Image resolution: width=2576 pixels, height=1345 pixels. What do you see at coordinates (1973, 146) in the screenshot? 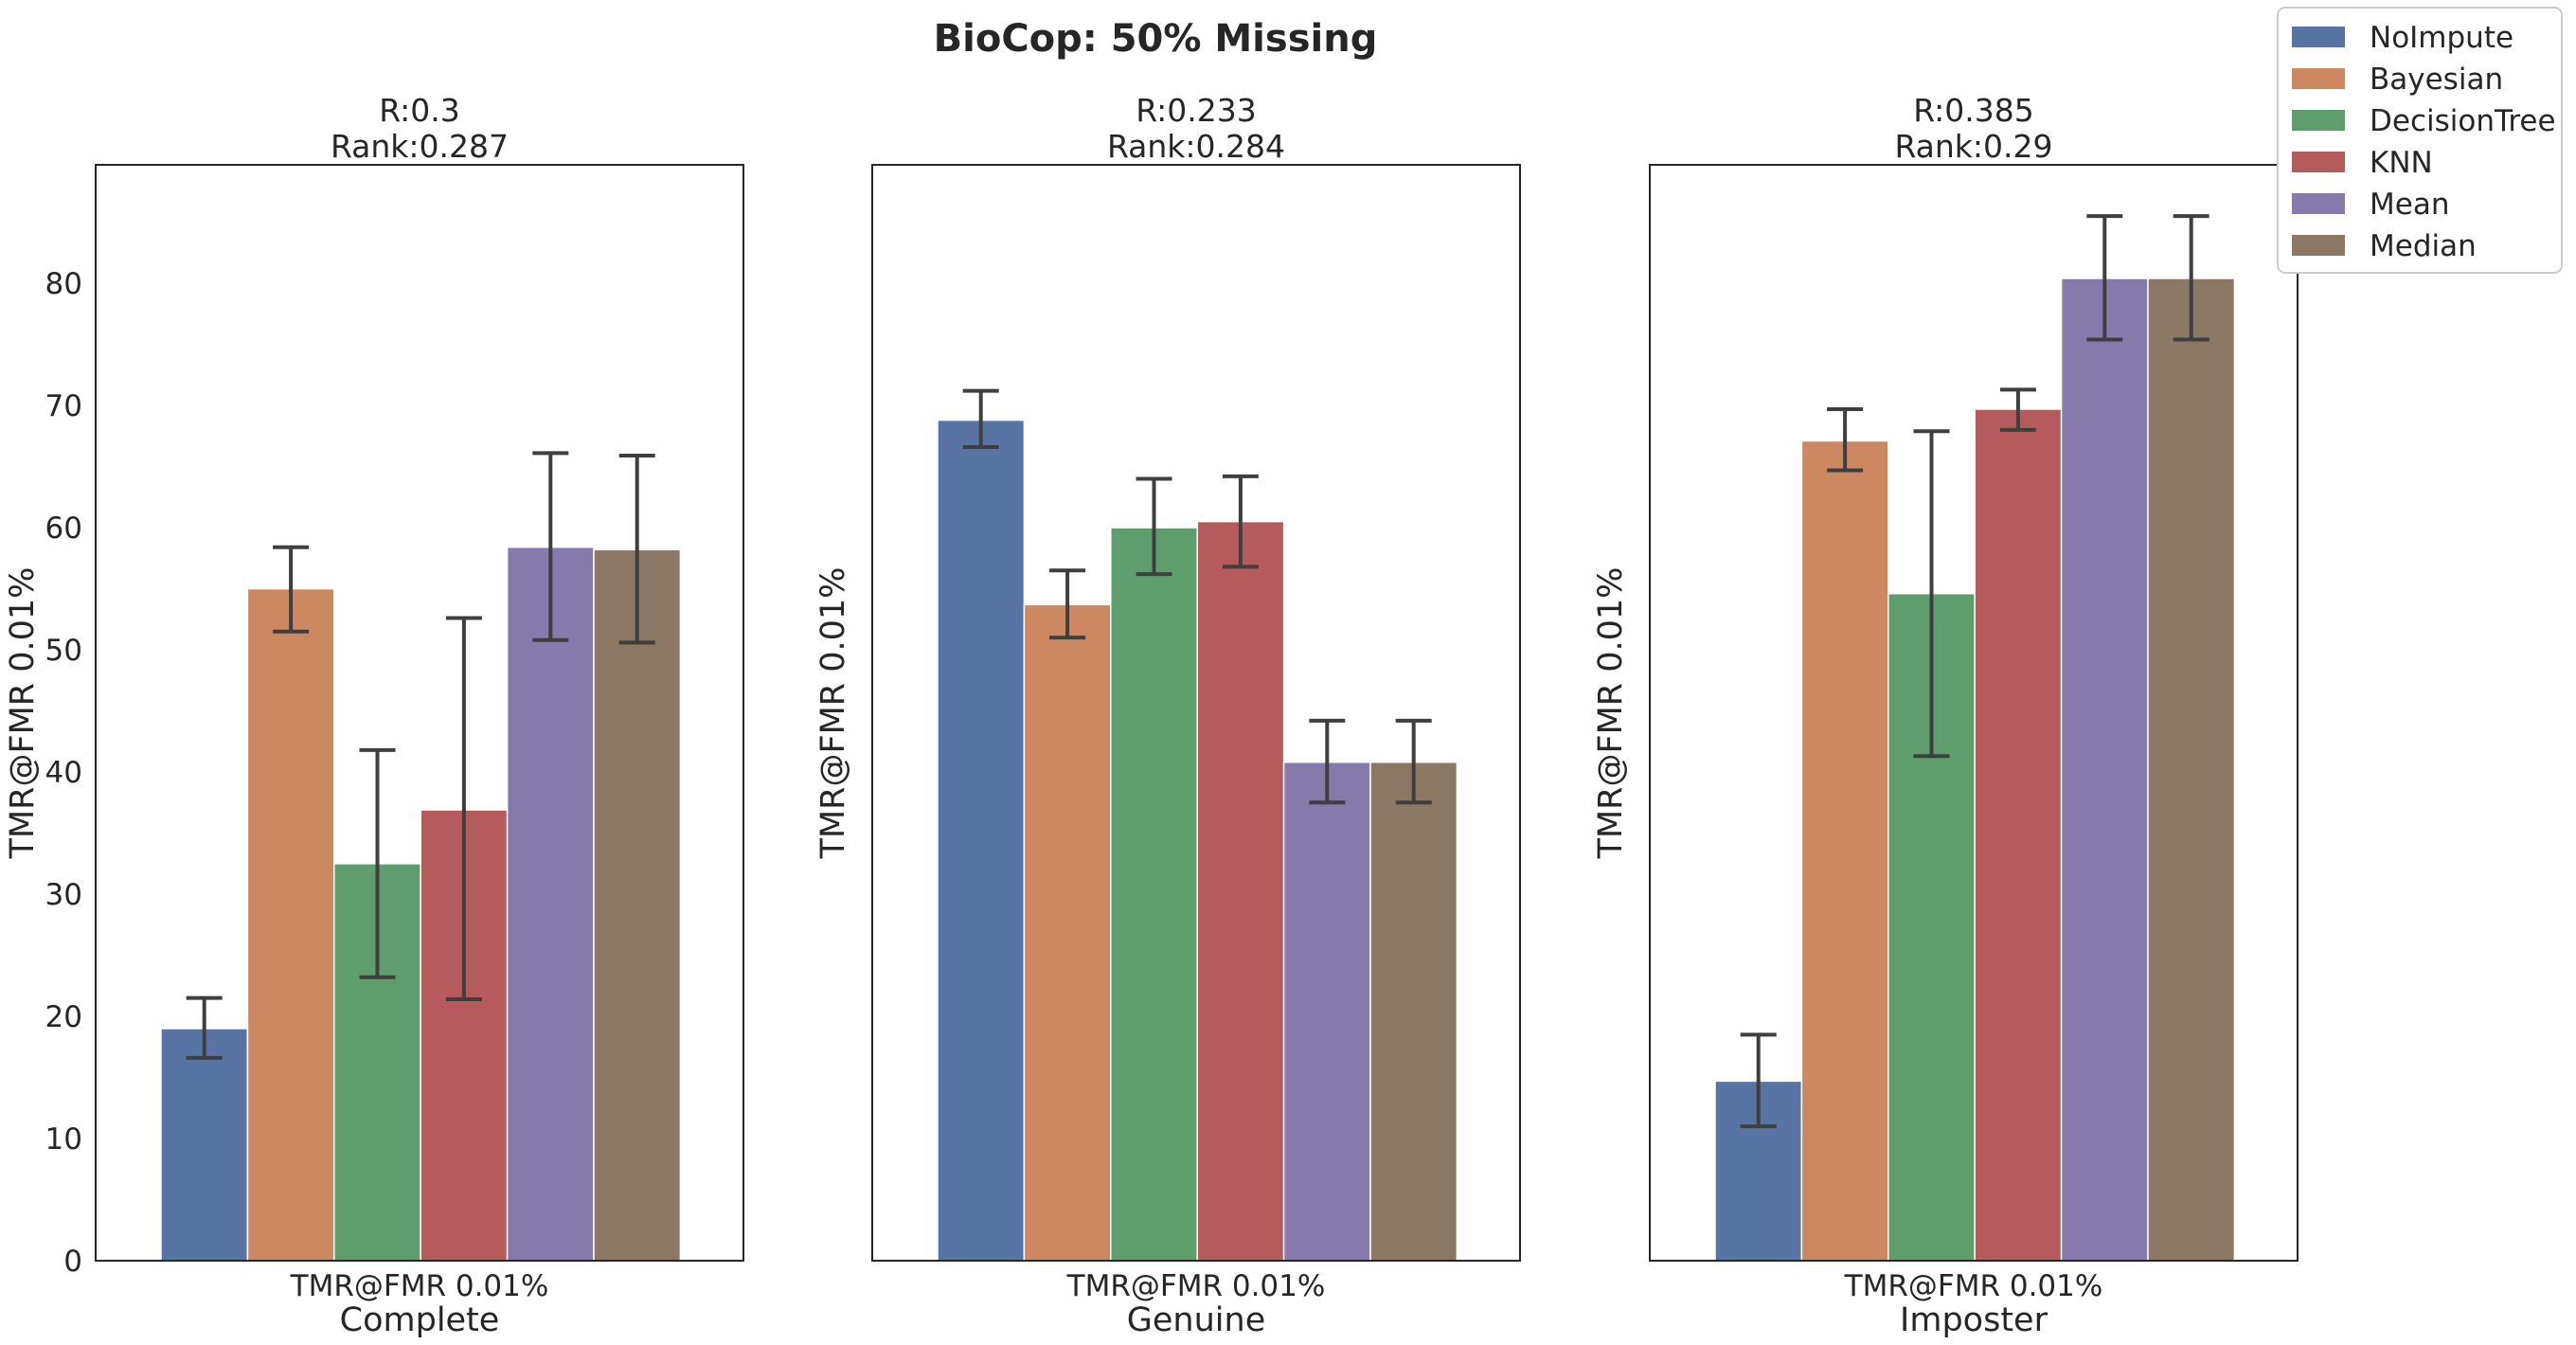
I see `subplot-title-line: Rank:0.29` at bounding box center [1973, 146].